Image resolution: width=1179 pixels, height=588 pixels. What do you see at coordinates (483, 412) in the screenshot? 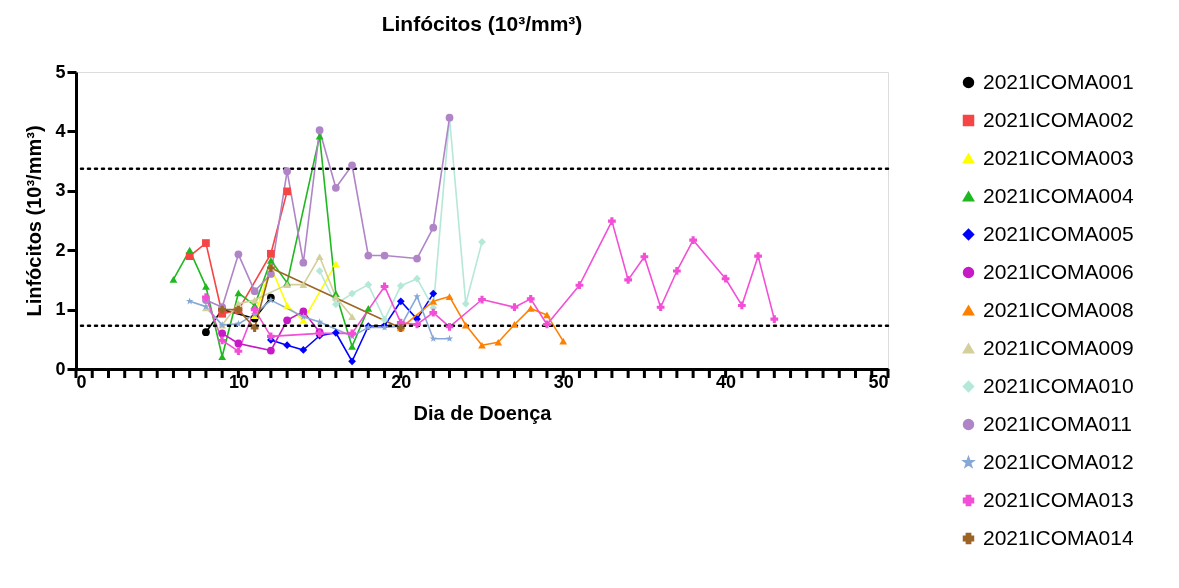
I see `x-axis-title: Dia de Doença` at bounding box center [483, 412].